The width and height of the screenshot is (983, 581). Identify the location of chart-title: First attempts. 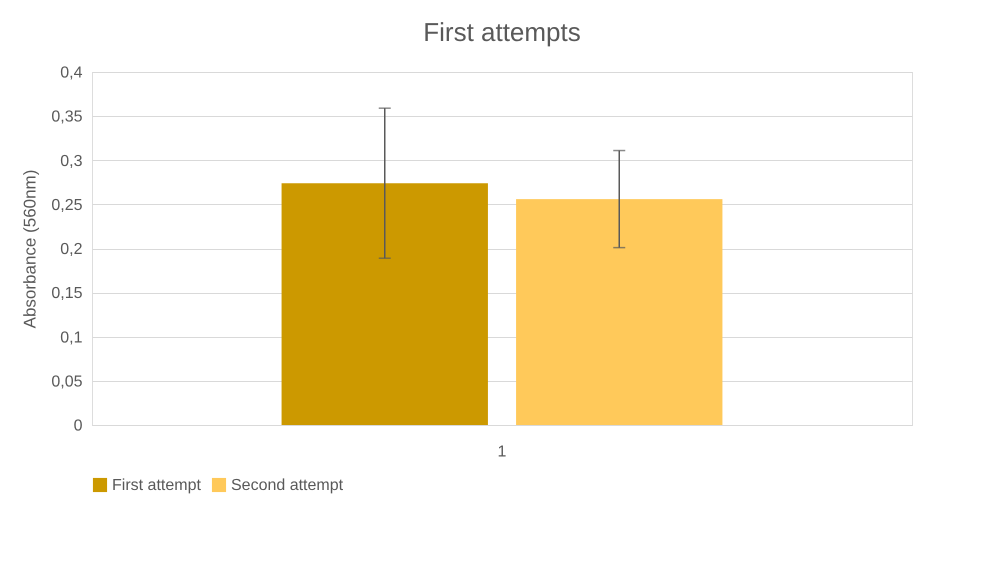
(502, 32).